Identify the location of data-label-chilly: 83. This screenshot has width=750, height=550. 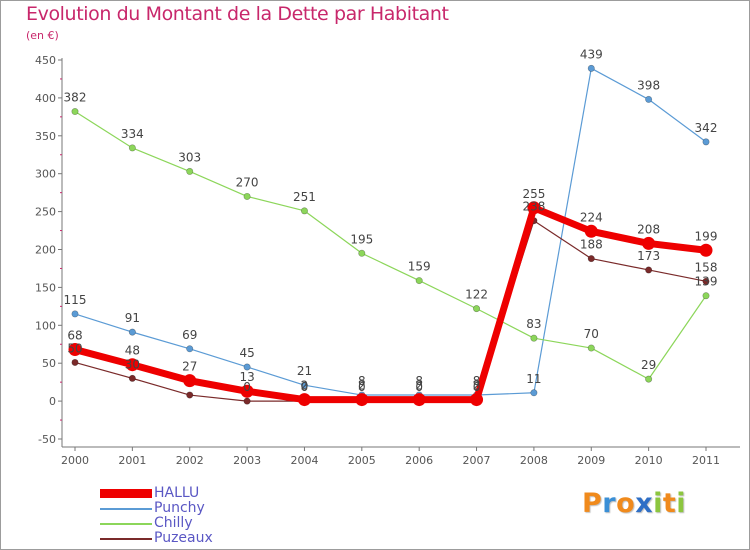
(533, 324).